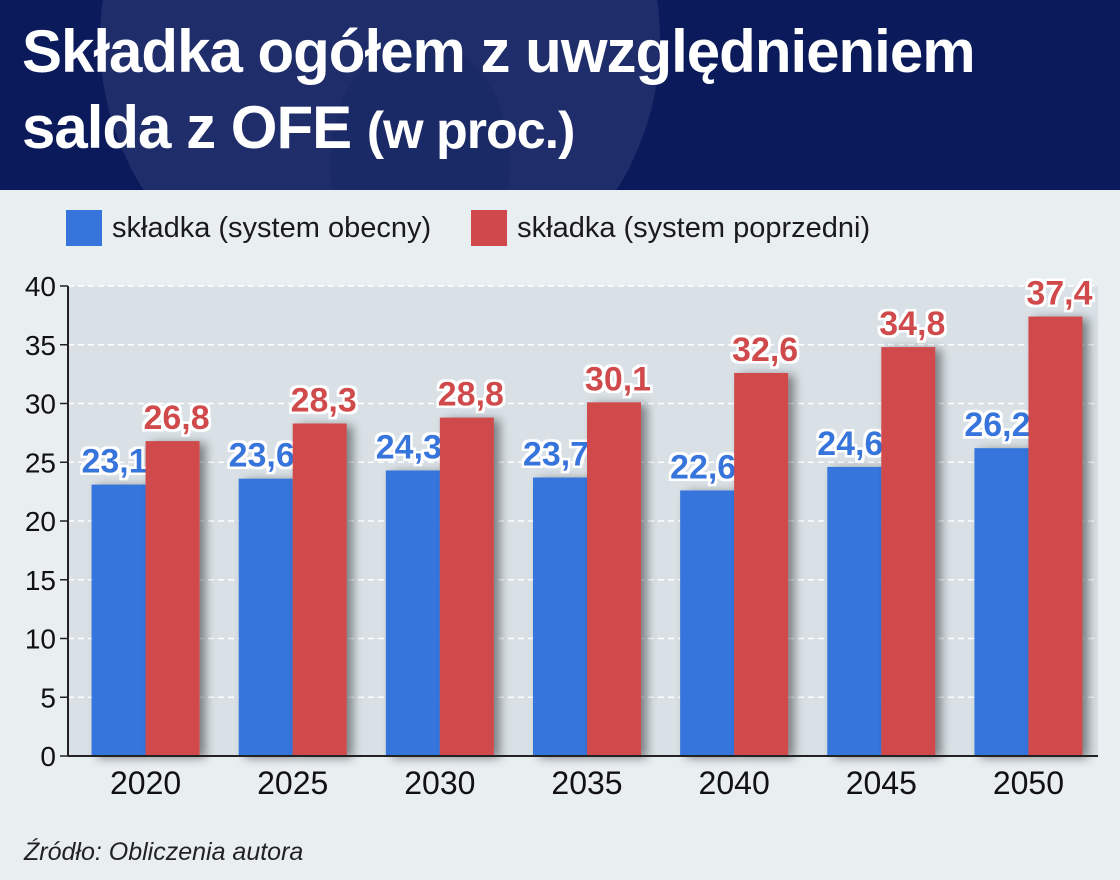 This screenshot has height=880, width=1120. What do you see at coordinates (292, 783) in the screenshot?
I see `x-tick-label: 2025` at bounding box center [292, 783].